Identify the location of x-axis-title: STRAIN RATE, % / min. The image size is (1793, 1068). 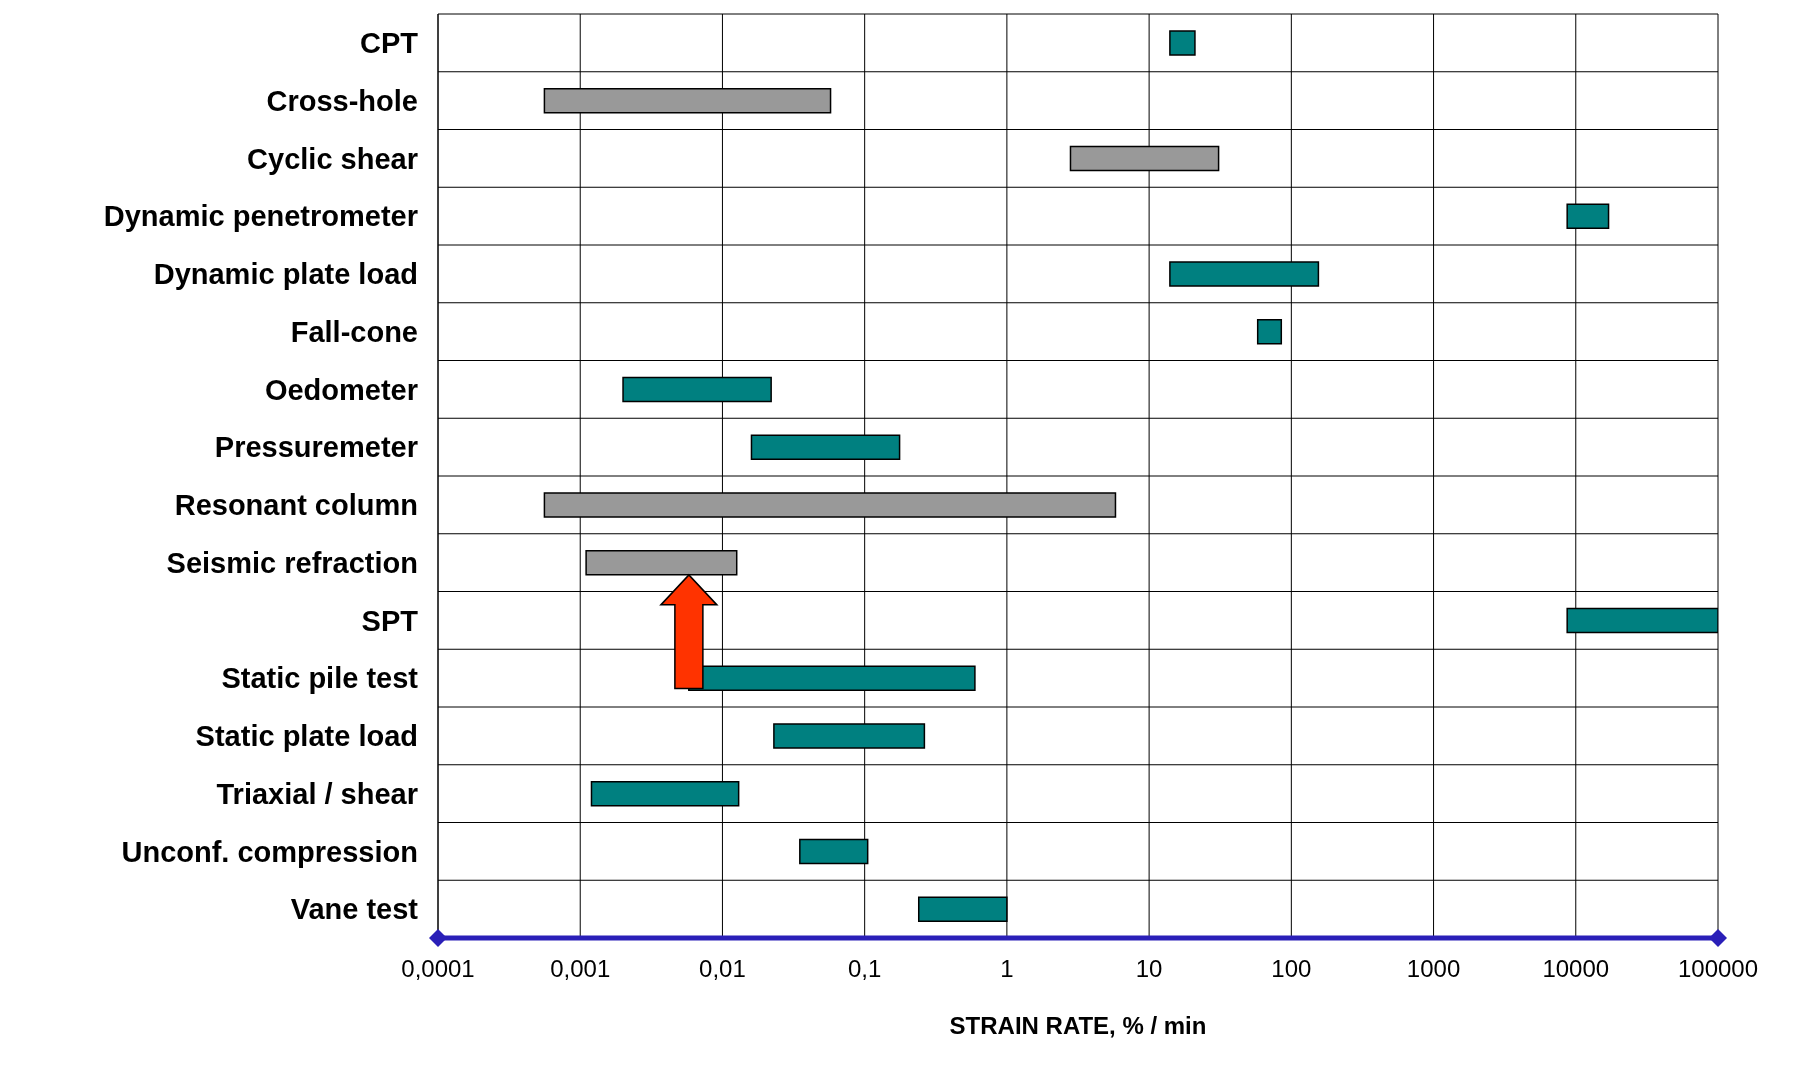
(1078, 1025).